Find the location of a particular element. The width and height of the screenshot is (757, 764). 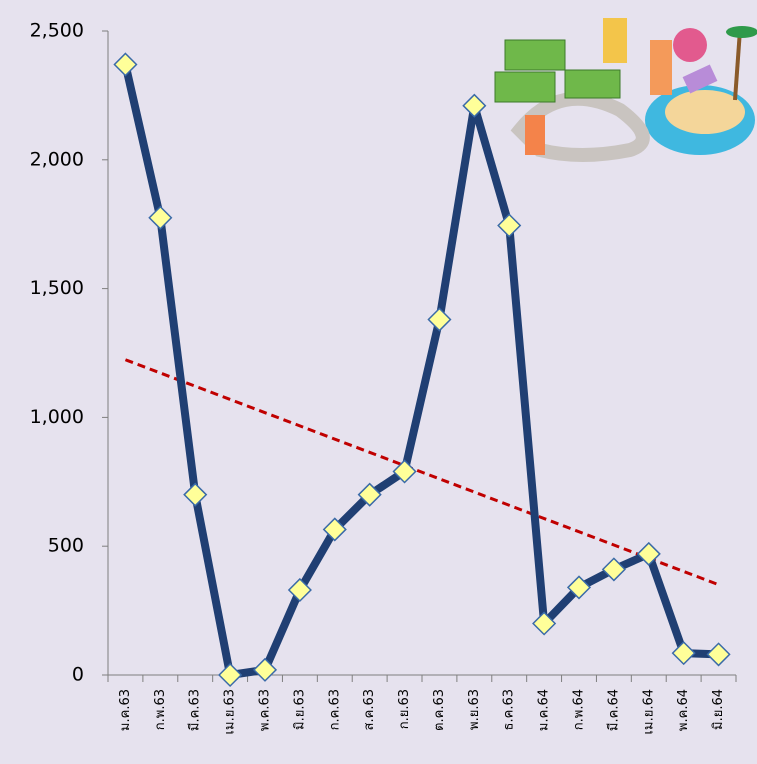

x-tick-label: เม.ย.63 is located at coordinates (230, 711).